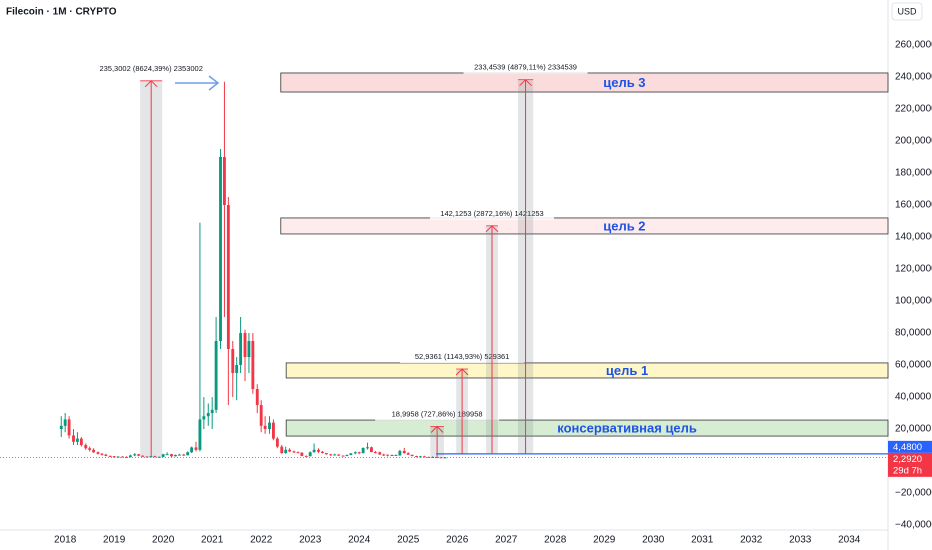 Image resolution: width=932 pixels, height=550 pixels. I want to click on y-tick-label: 220,0000, so click(913, 109).